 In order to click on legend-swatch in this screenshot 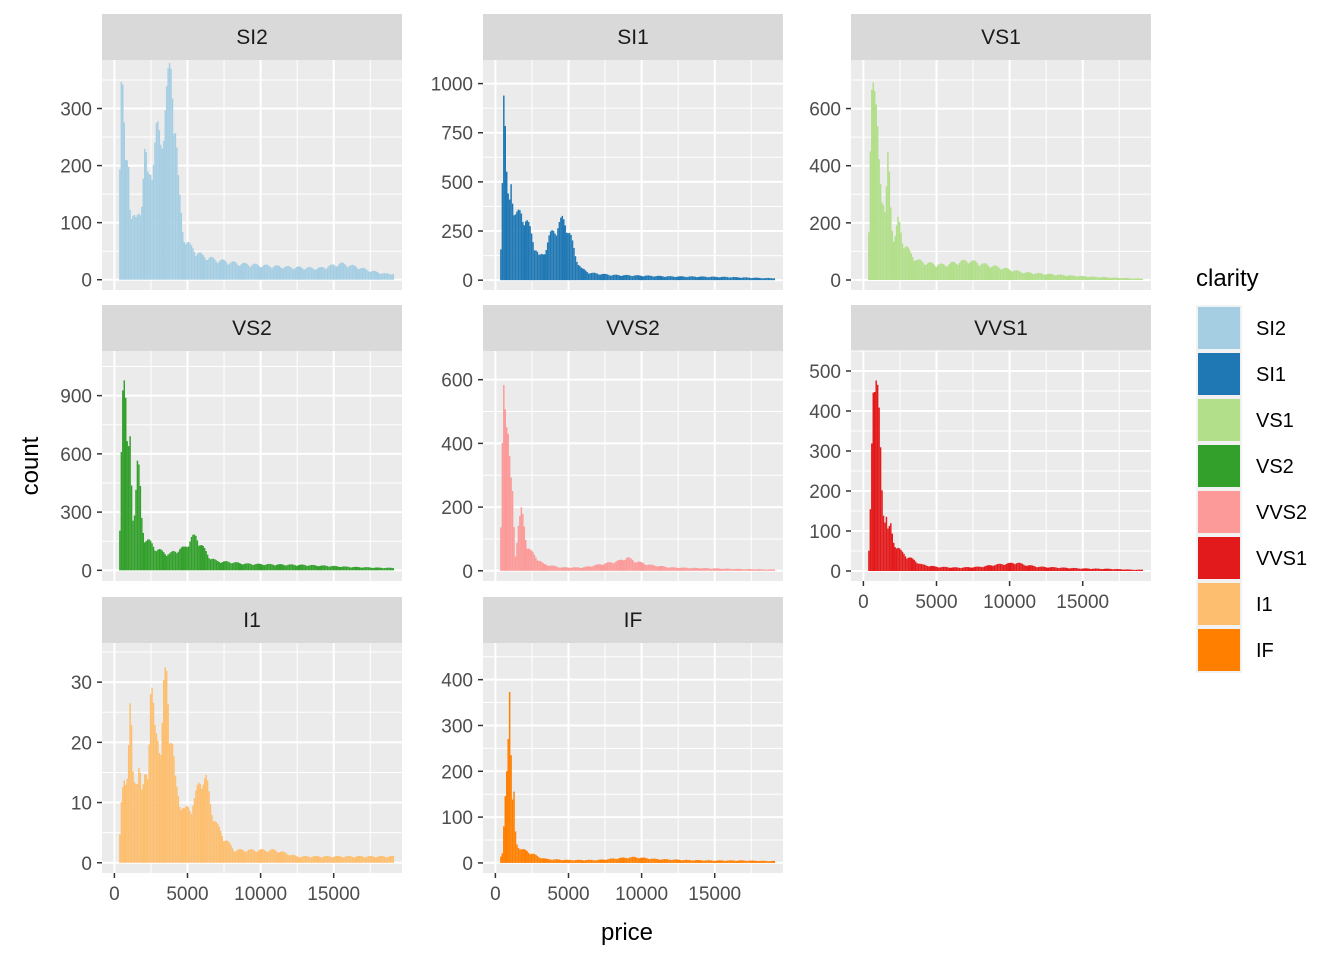, I will do `click(1219, 374)`.